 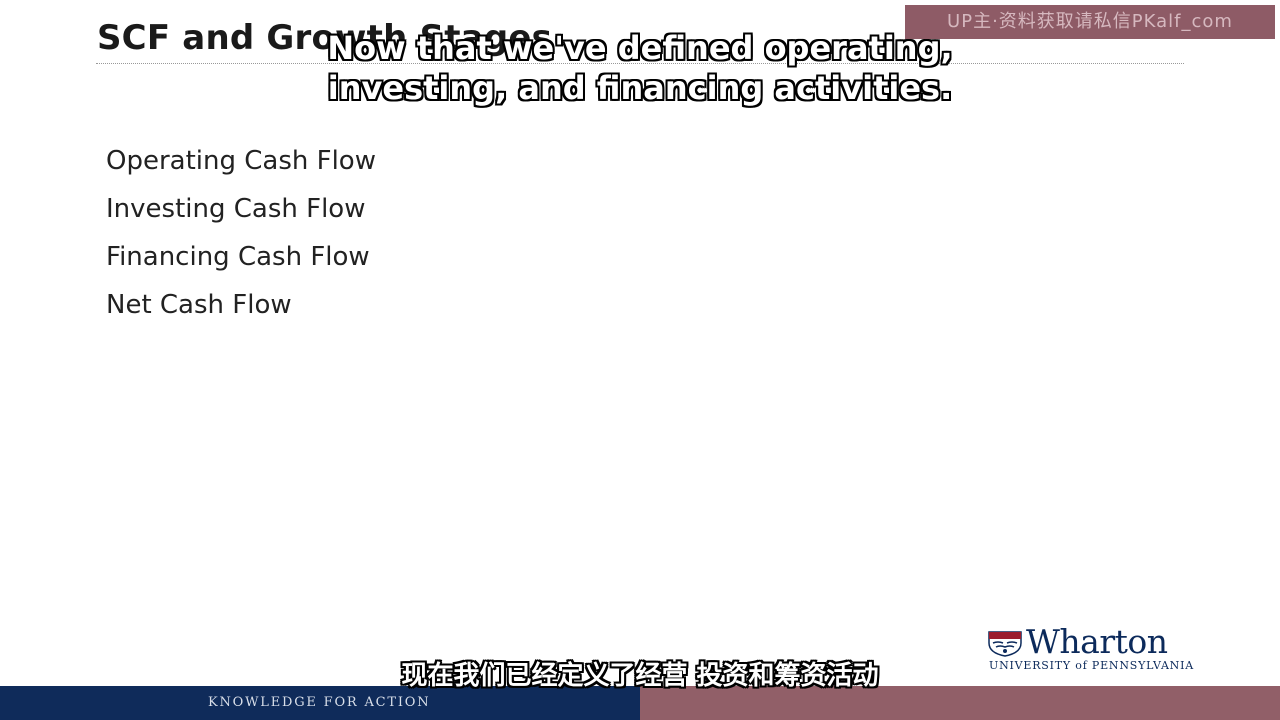 I want to click on bullet-net-cash-flow: Net Cash Flow, so click(x=199, y=305).